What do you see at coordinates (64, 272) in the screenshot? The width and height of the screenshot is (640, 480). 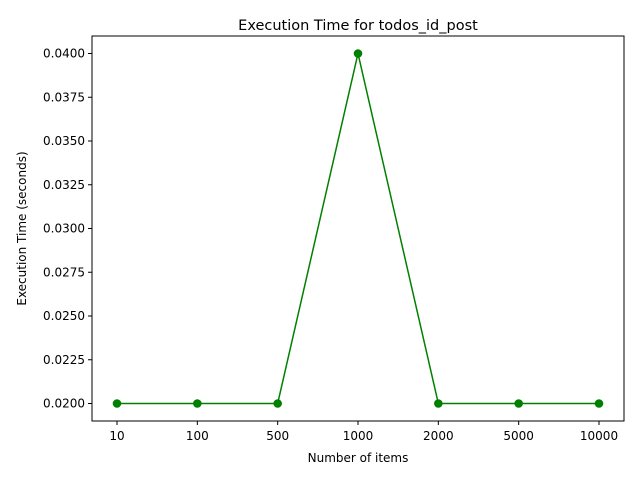 I see `y-tick-label: 0.0275` at bounding box center [64, 272].